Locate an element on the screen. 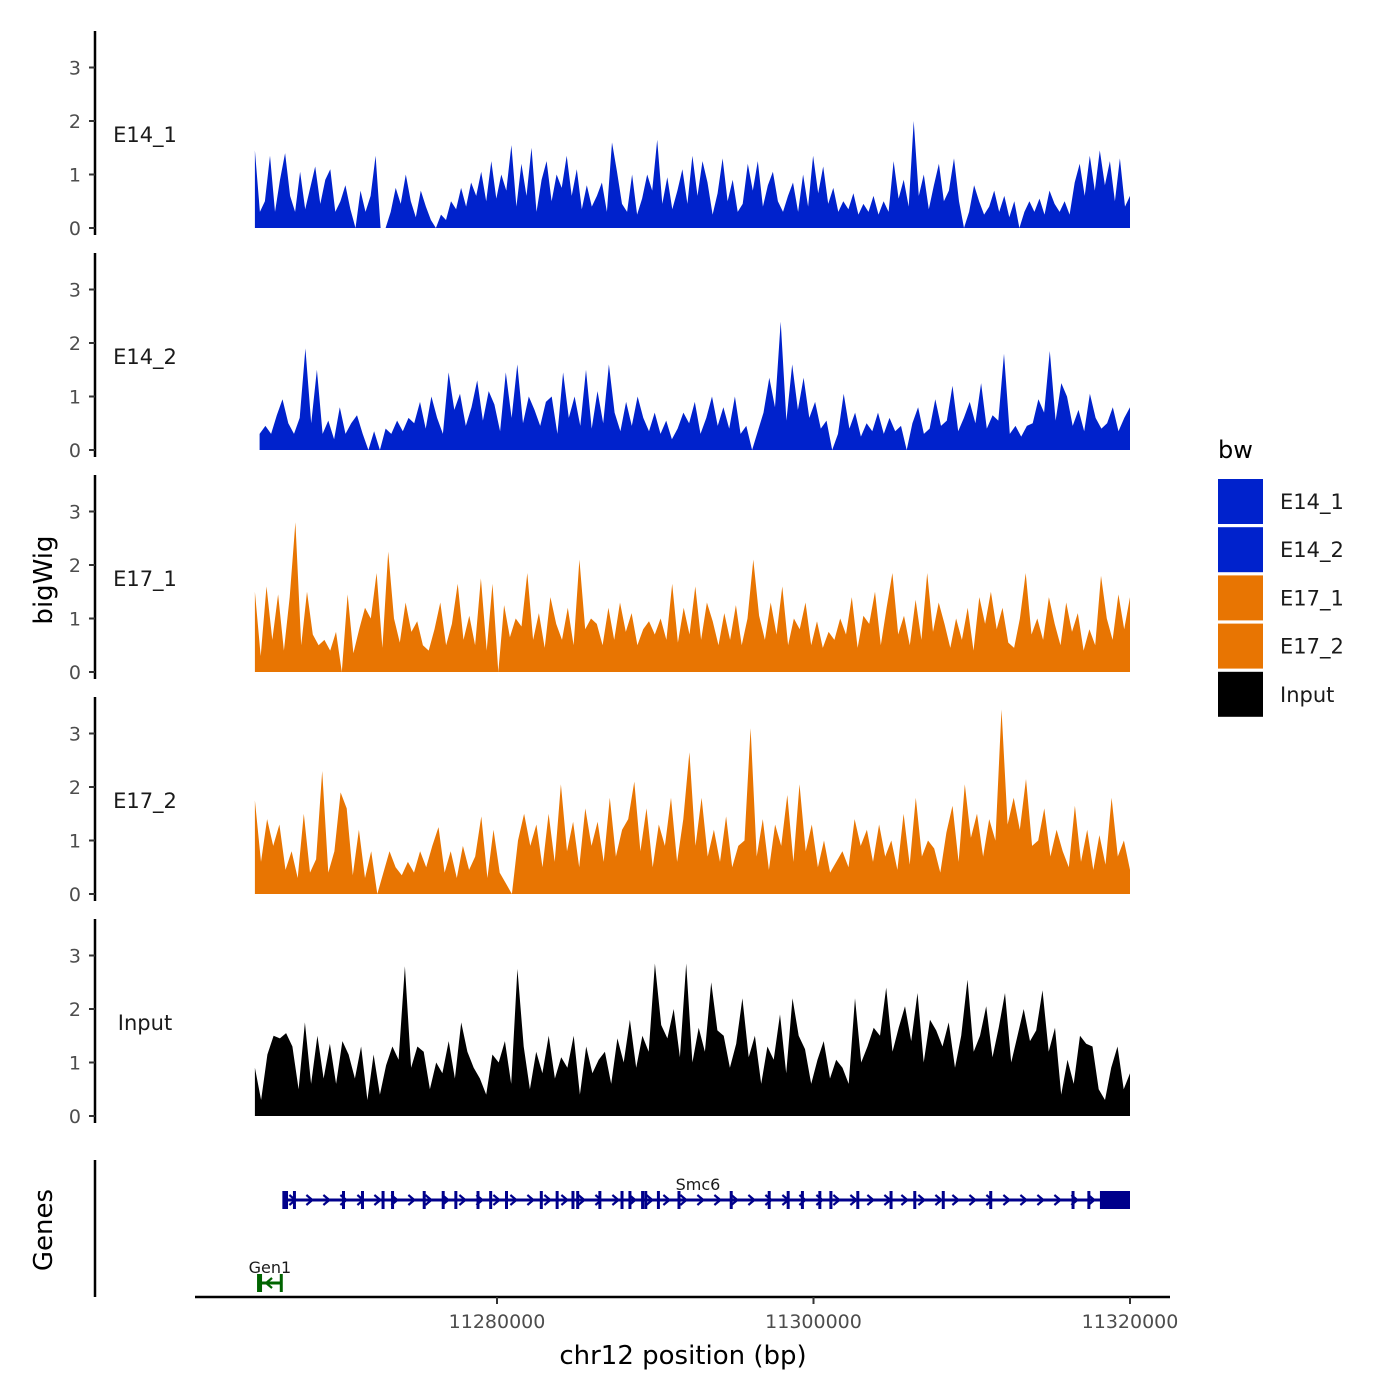  y-axis-title-genes: Genes is located at coordinates (44, 1230).